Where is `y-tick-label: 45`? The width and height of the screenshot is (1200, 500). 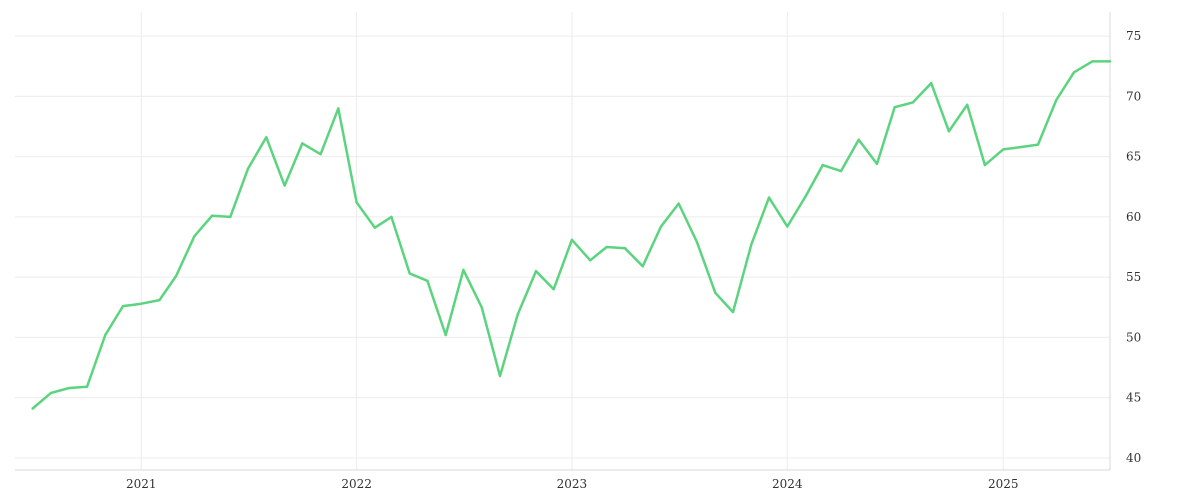
y-tick-label: 45 is located at coordinates (1133, 398).